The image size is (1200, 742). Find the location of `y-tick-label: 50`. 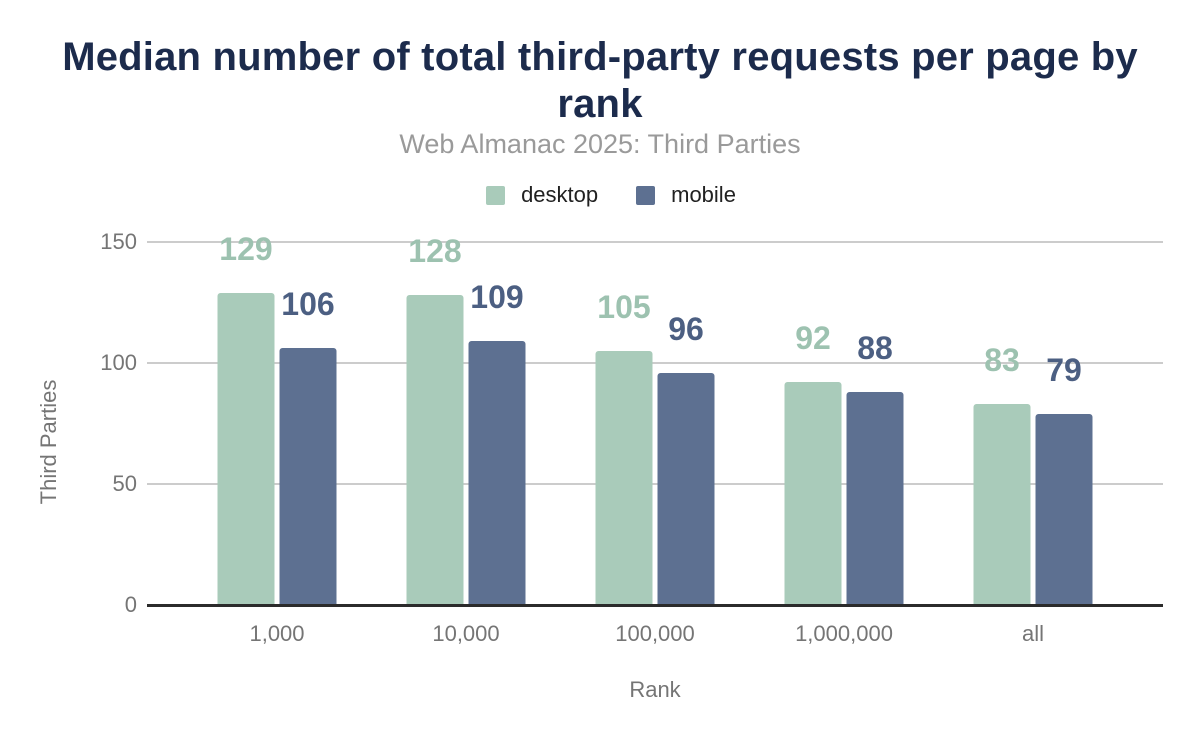

y-tick-label: 50 is located at coordinates (124, 483).